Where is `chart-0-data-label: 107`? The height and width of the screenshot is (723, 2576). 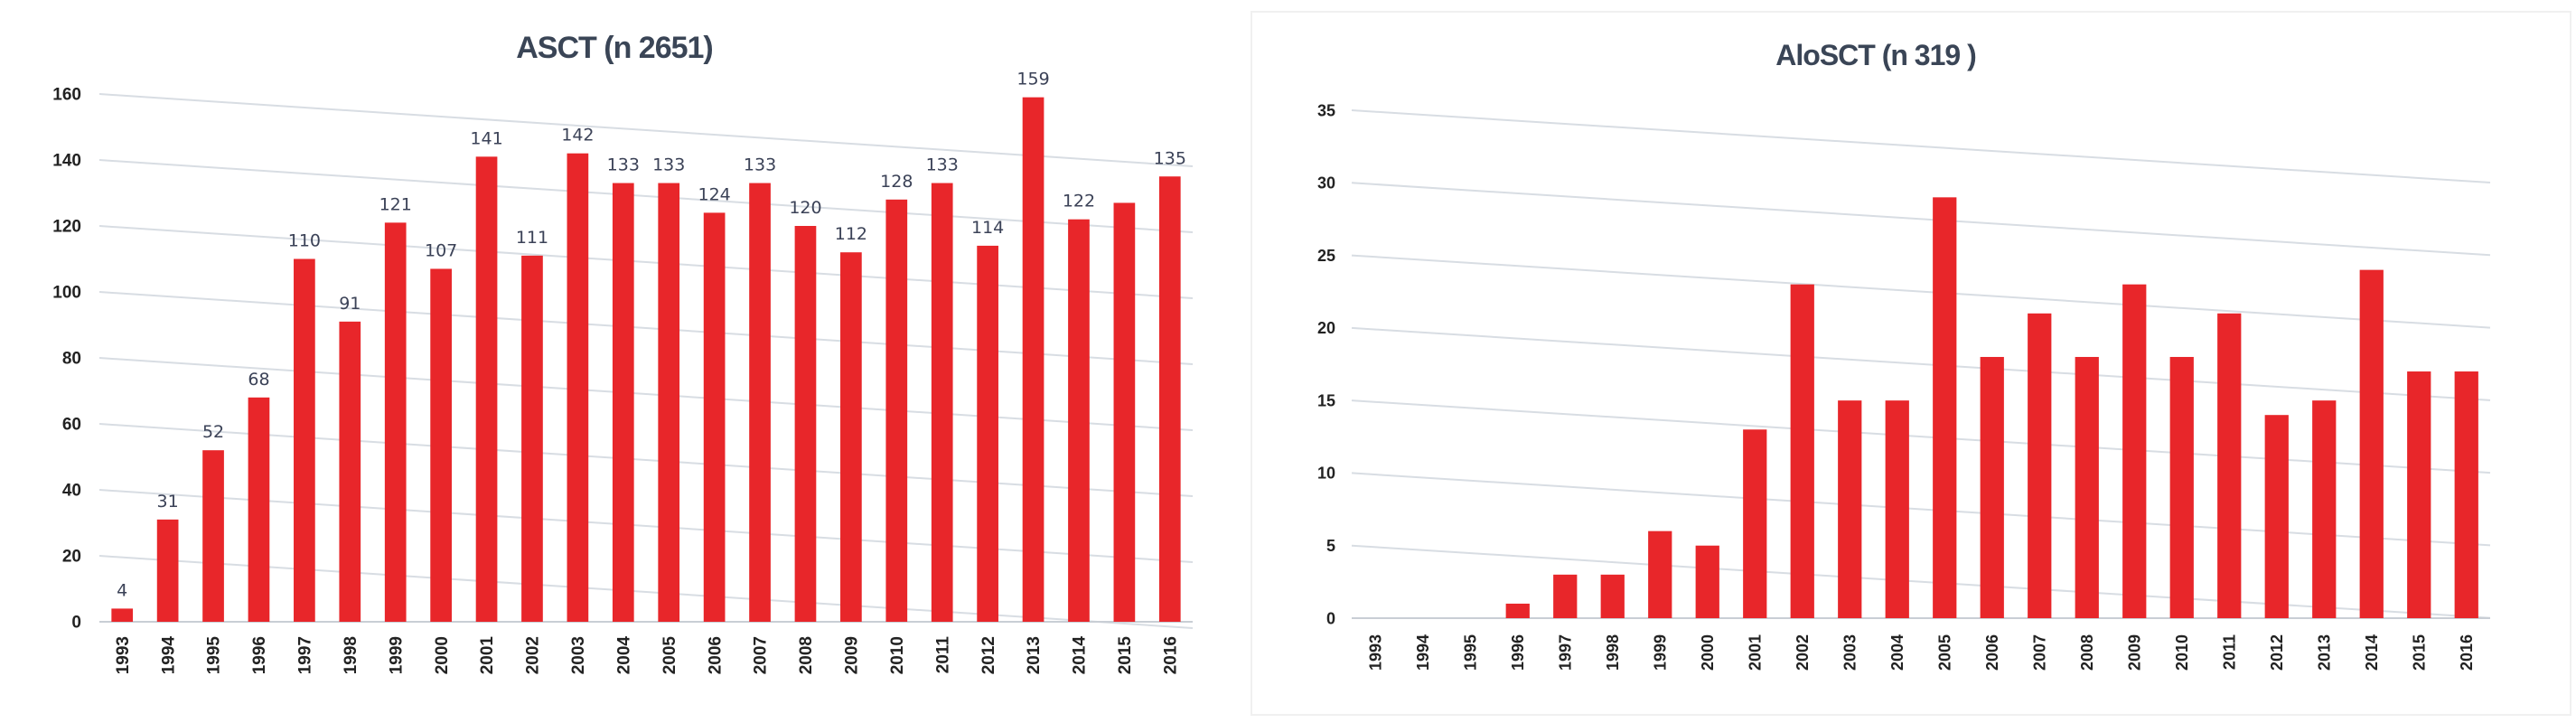
chart-0-data-label: 107 is located at coordinates (441, 250).